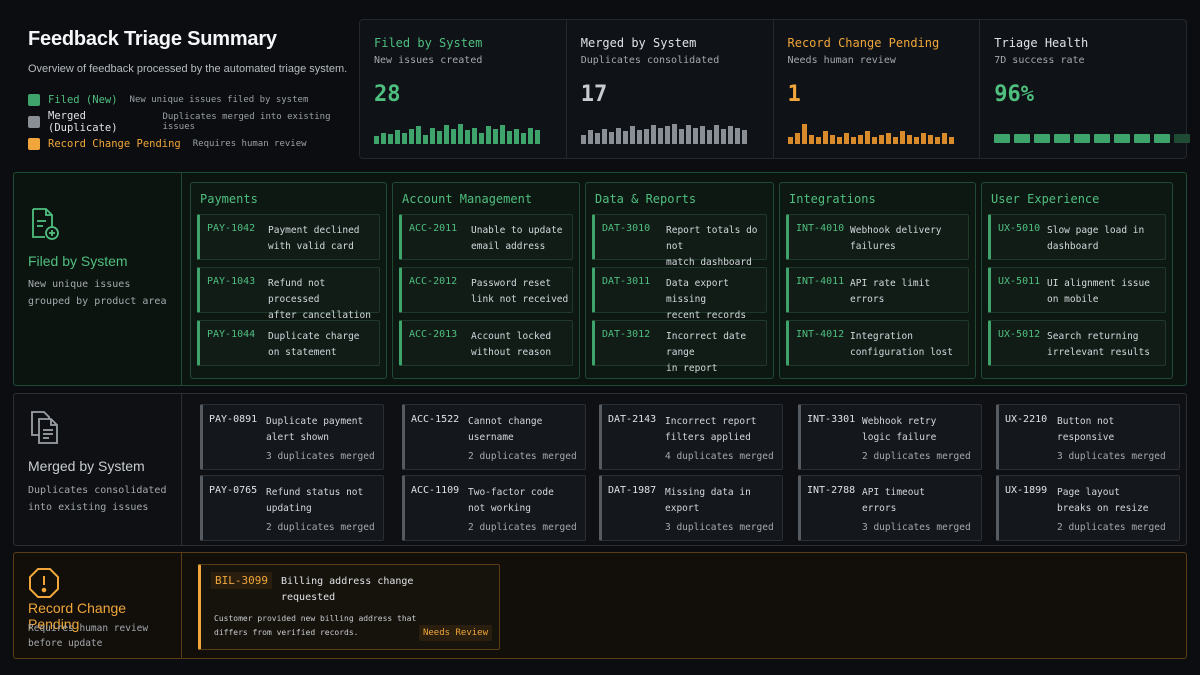 This screenshot has width=1200, height=675. I want to click on issue-card: ACC-2012 Password reset link not received, so click(486, 290).